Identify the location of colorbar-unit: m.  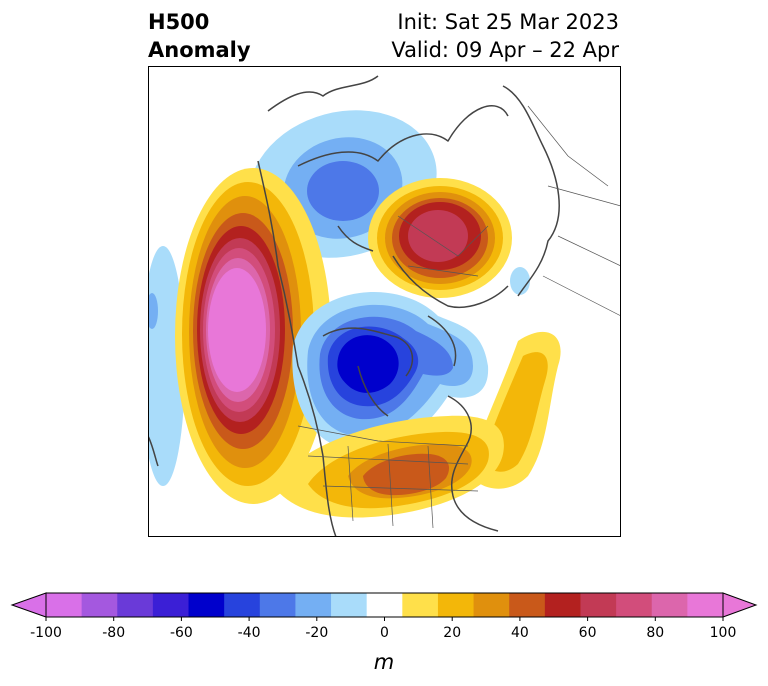
(384, 662).